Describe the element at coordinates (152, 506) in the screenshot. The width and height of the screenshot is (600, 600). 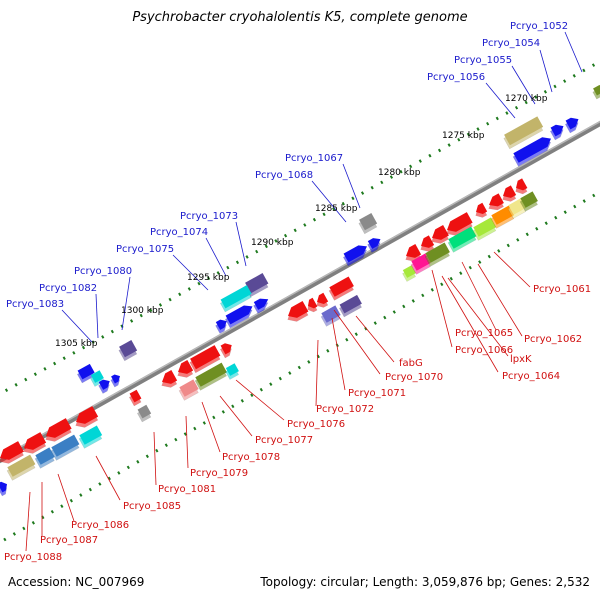
I see `lower-gene-label: Pcryo_1085` at that location.